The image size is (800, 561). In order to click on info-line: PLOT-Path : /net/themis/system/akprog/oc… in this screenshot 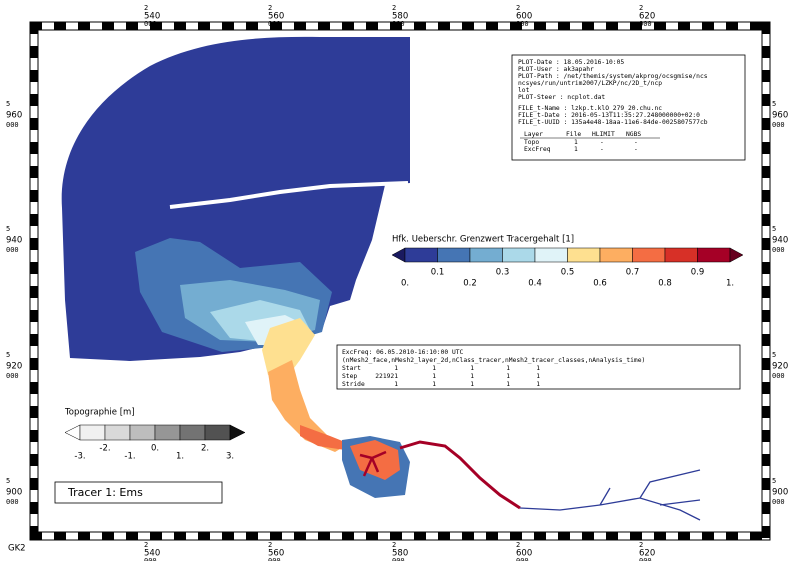, I will do `click(613, 76)`.